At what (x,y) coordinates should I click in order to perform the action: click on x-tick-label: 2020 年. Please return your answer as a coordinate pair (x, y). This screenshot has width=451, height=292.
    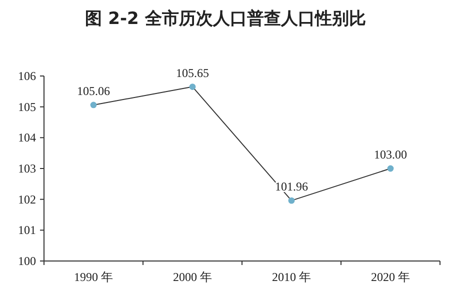
    Looking at the image, I should click on (390, 277).